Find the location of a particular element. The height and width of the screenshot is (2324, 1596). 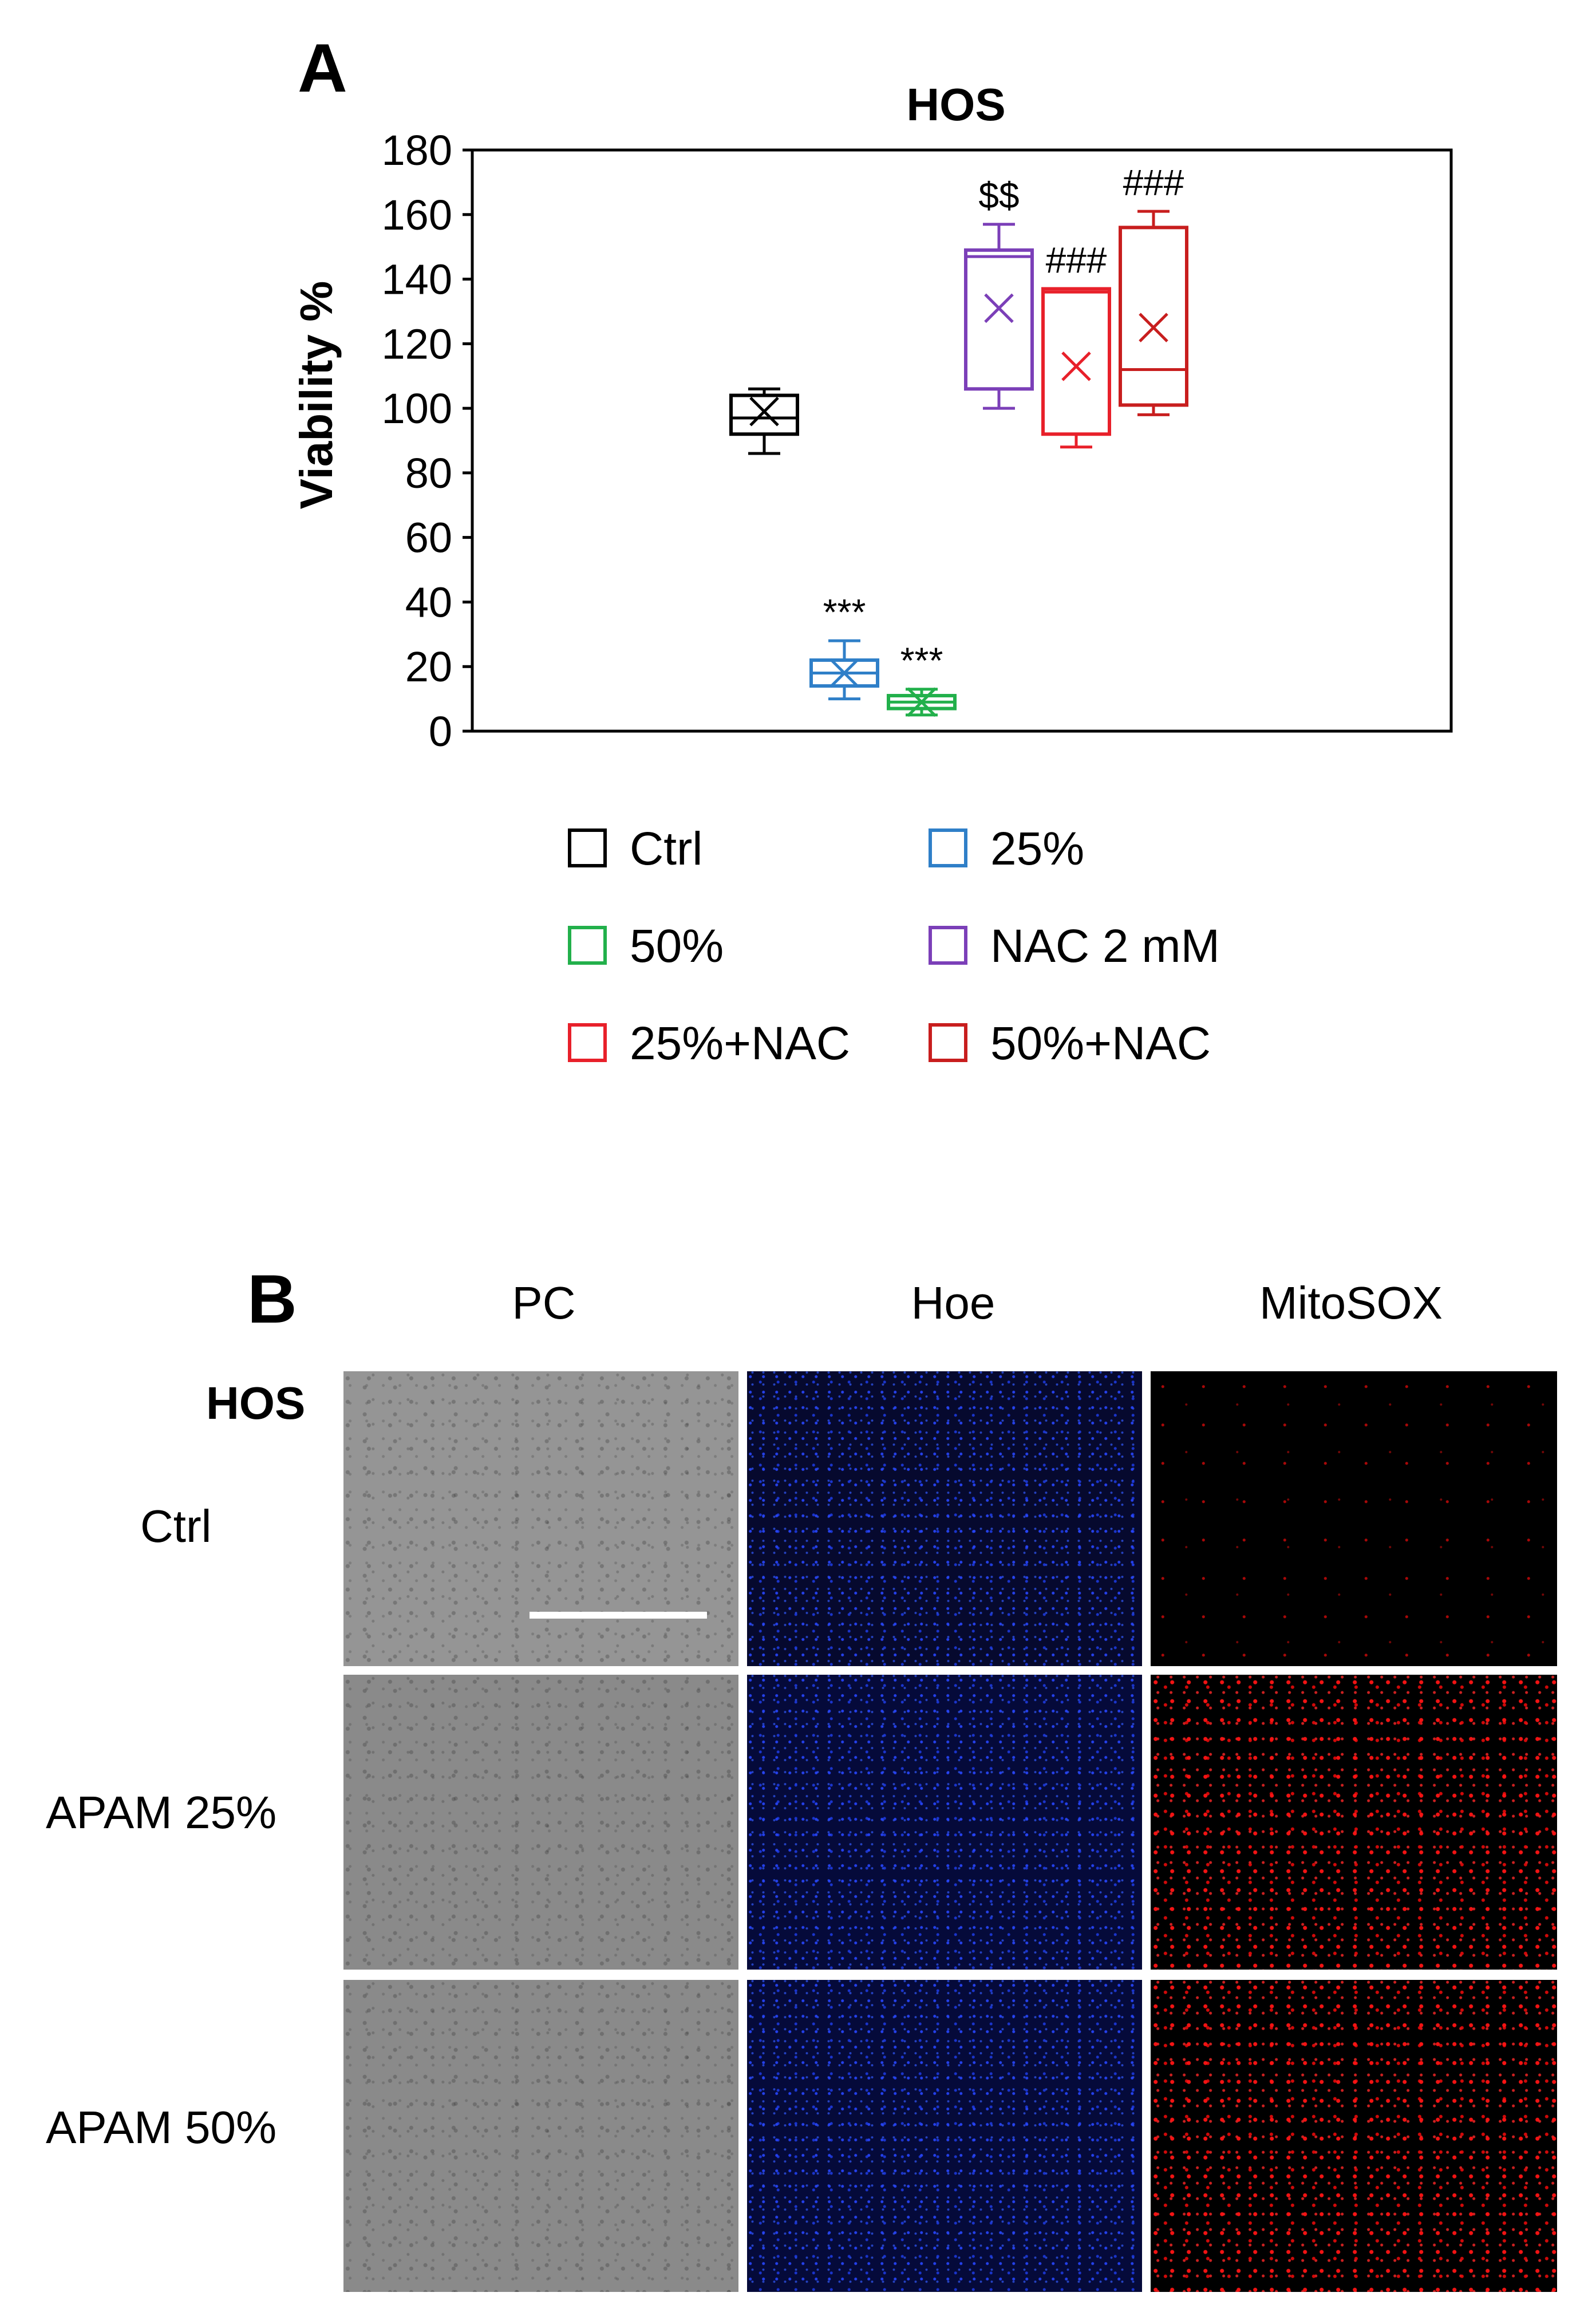

column-header-pc: PC is located at coordinates (544, 1302).